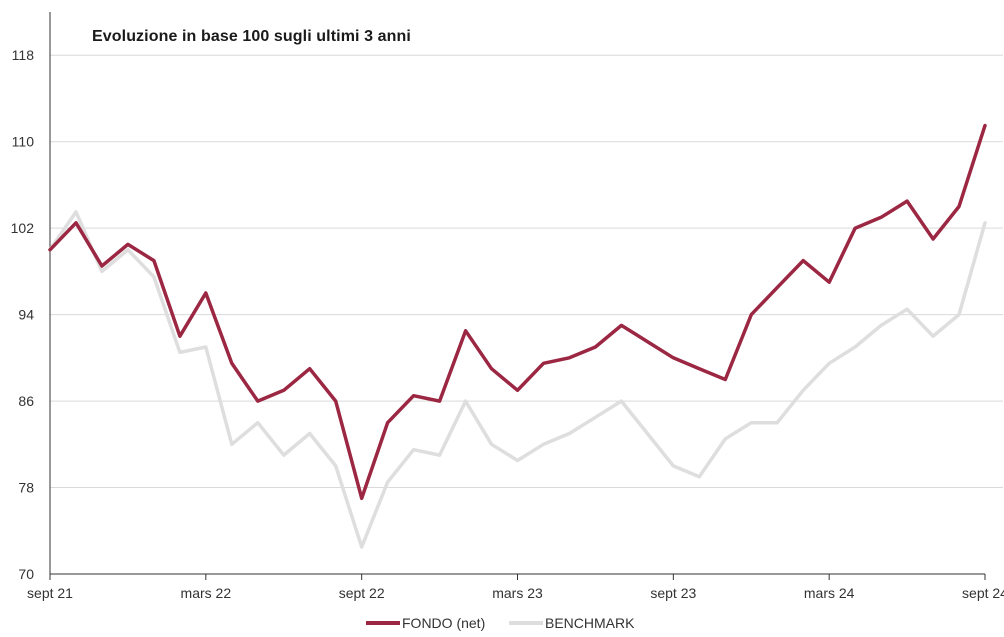  I want to click on y-tick-label: 86, so click(26, 401).